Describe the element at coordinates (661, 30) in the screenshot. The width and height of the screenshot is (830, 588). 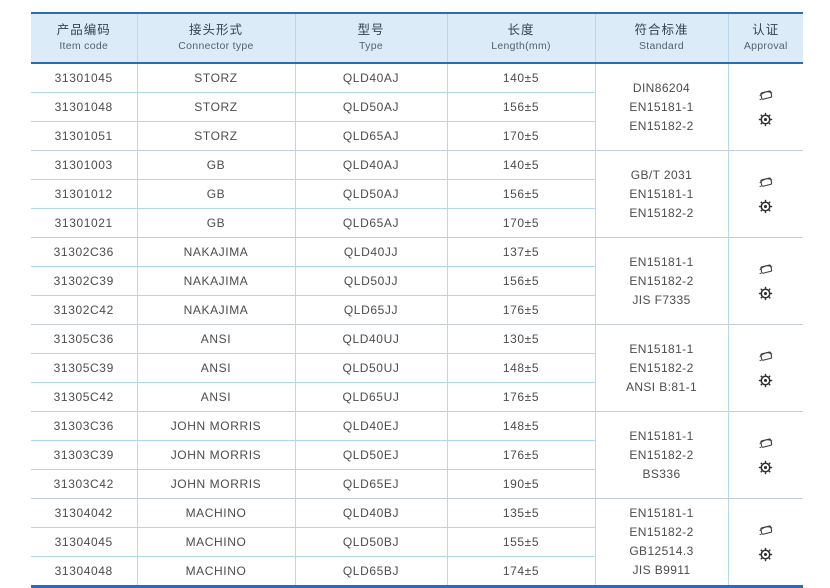
I see `header-zh: 符合标准` at that location.